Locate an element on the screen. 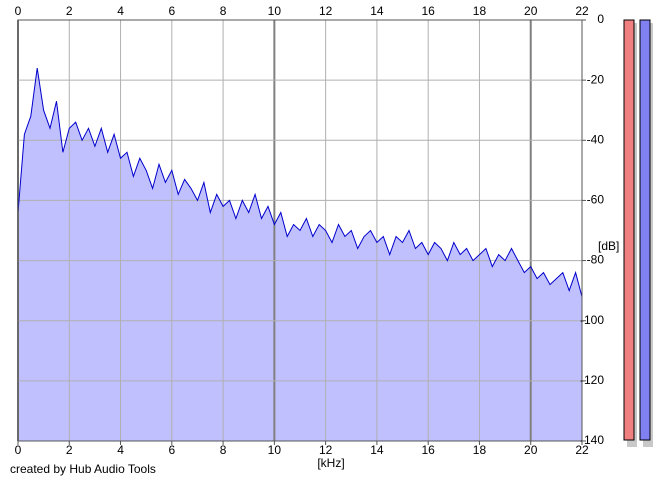 The image size is (664, 481). x-tick-label-top: 12 is located at coordinates (326, 11).